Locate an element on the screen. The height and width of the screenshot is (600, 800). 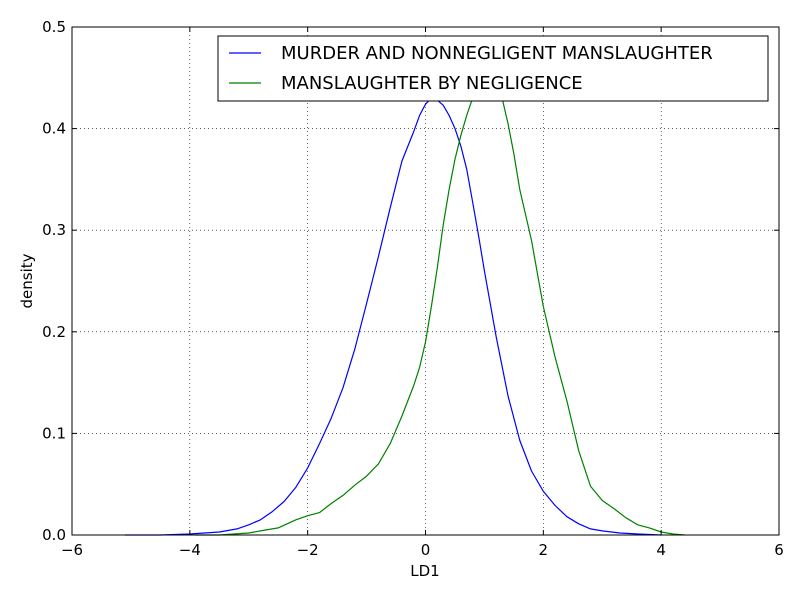
y-tick-label: 0.4 is located at coordinates (54, 129).